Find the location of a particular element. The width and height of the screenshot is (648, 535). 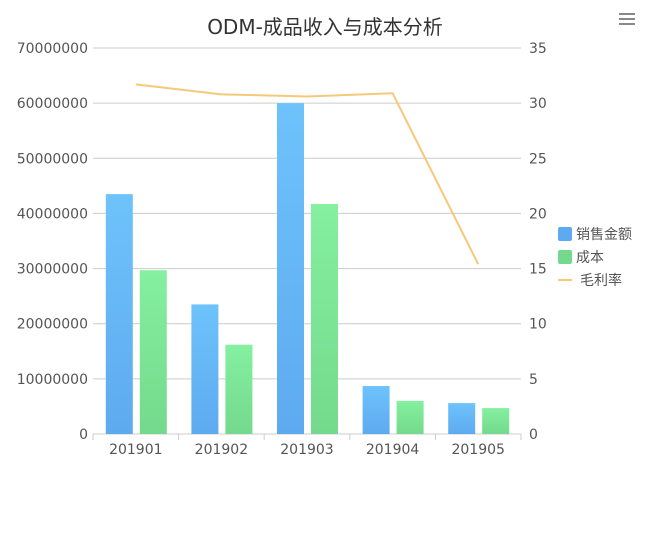

y-axis-right: 0 5 10 15 20 25 30 35 is located at coordinates (538, 242).